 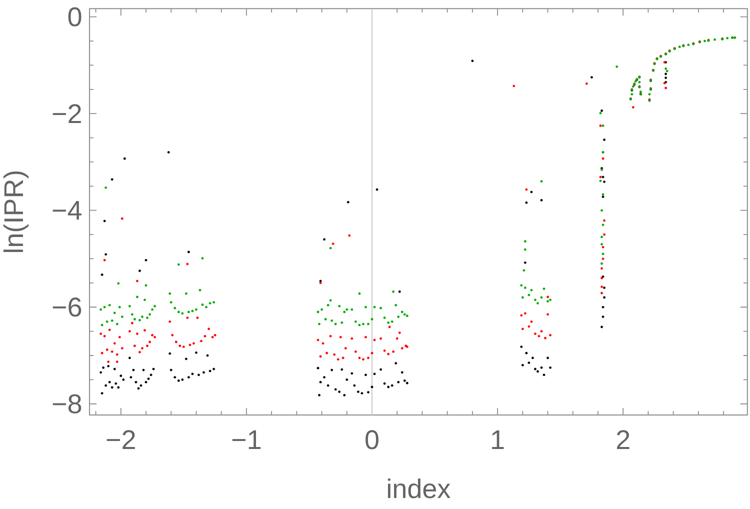 What do you see at coordinates (67, 307) in the screenshot?
I see `y-tick-label: −6` at bounding box center [67, 307].